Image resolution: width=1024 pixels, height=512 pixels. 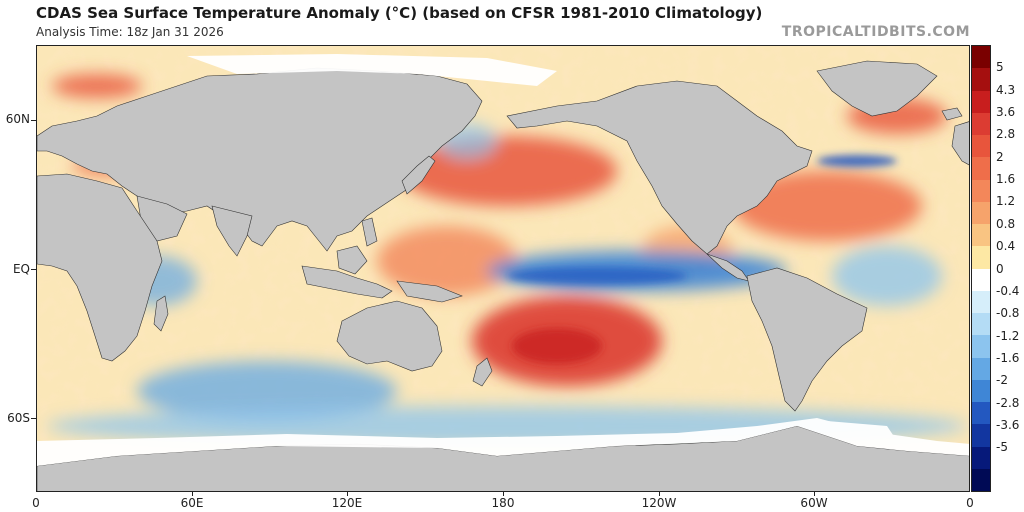 What do you see at coordinates (161, 313) in the screenshot?
I see `madagascar-land` at bounding box center [161, 313].